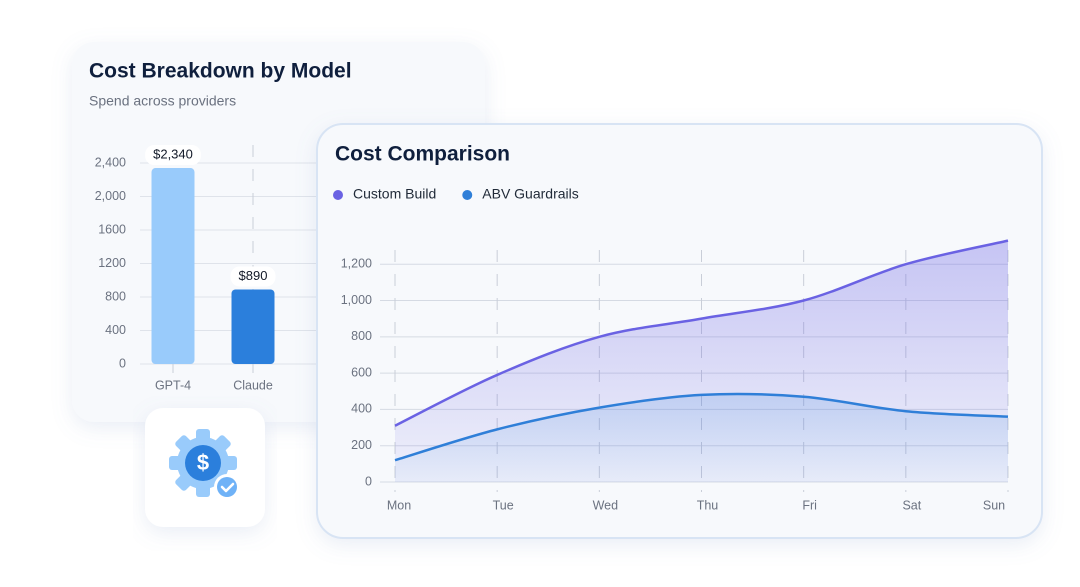 The height and width of the screenshot is (587, 1080). I want to click on y-tick-label: 1200, so click(112, 263).